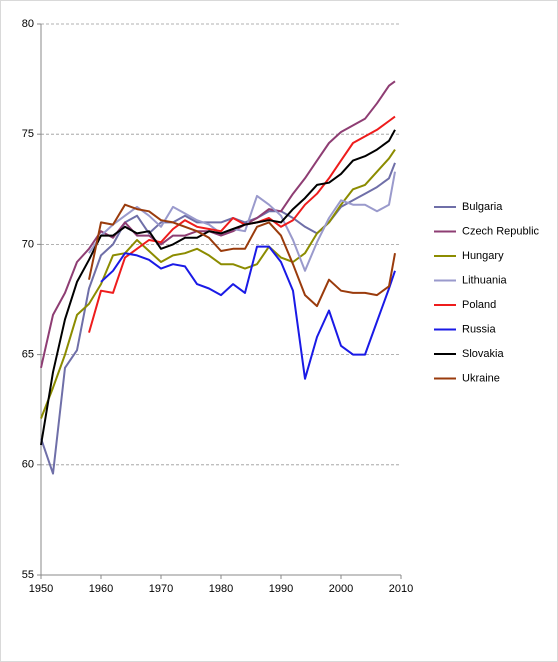 This screenshot has height=662, width=558. What do you see at coordinates (101, 589) in the screenshot?
I see `x-tick-label: 1960` at bounding box center [101, 589].